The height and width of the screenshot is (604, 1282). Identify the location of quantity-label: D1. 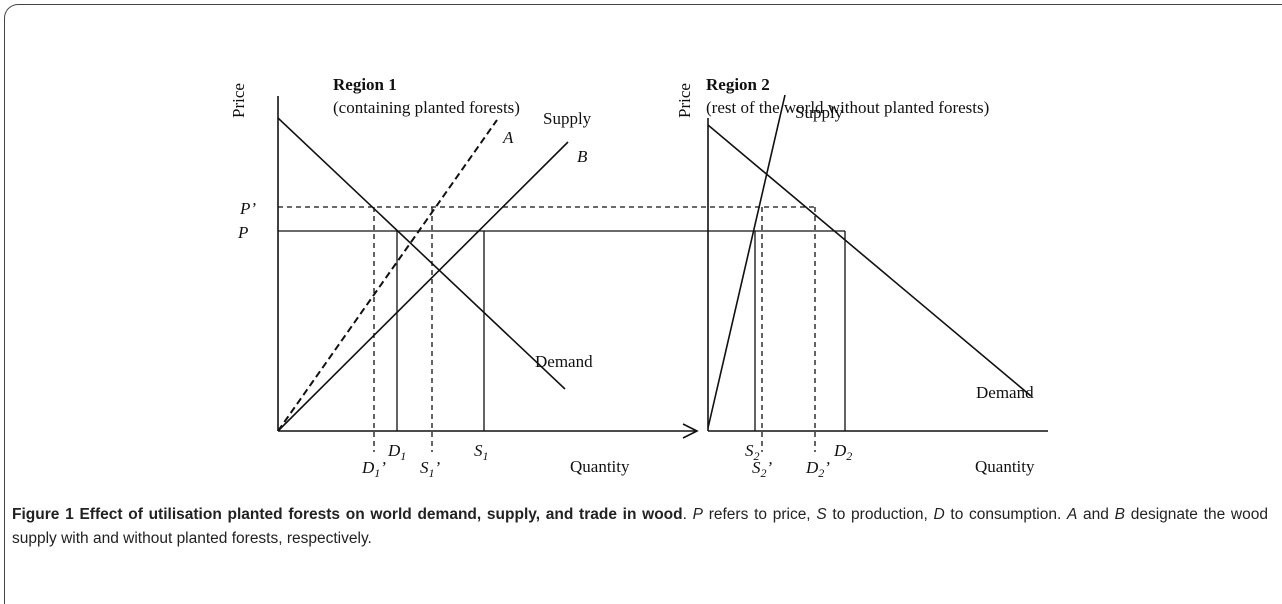
(396, 452).